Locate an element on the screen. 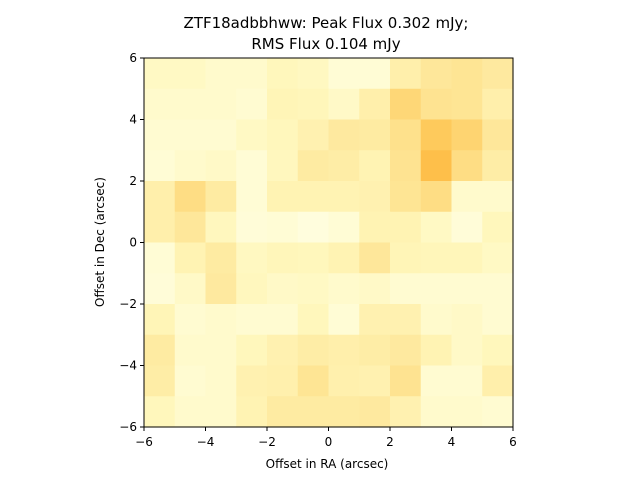 Image resolution: width=640 pixels, height=480 pixels. y-tick-label: −2 is located at coordinates (128, 304).